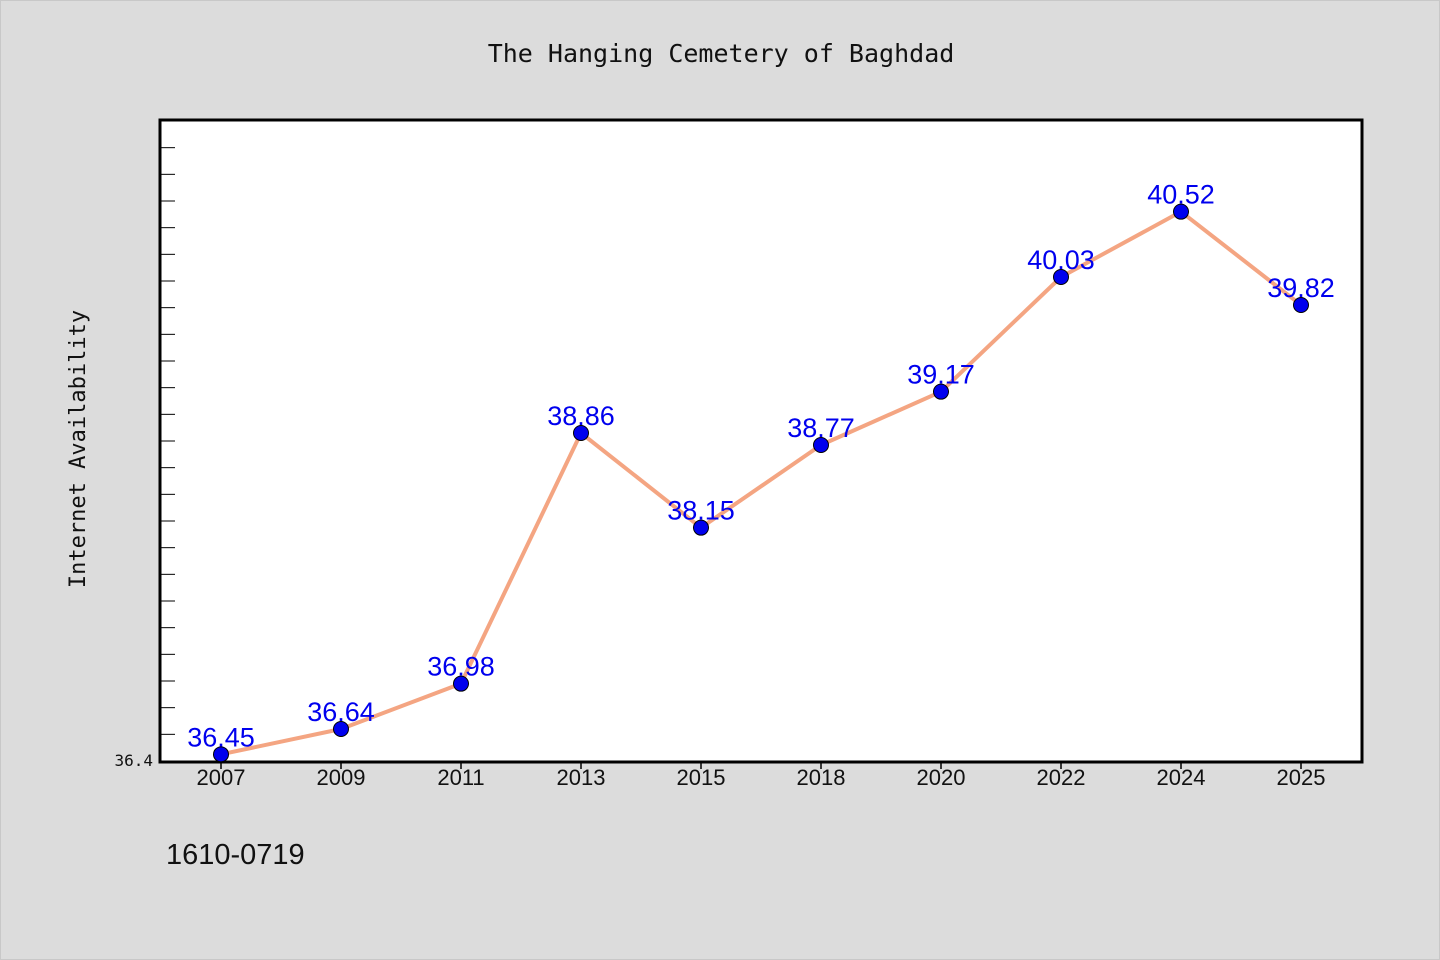 Image resolution: width=1440 pixels, height=960 pixels. I want to click on x-tick-label: 2020, so click(941, 777).